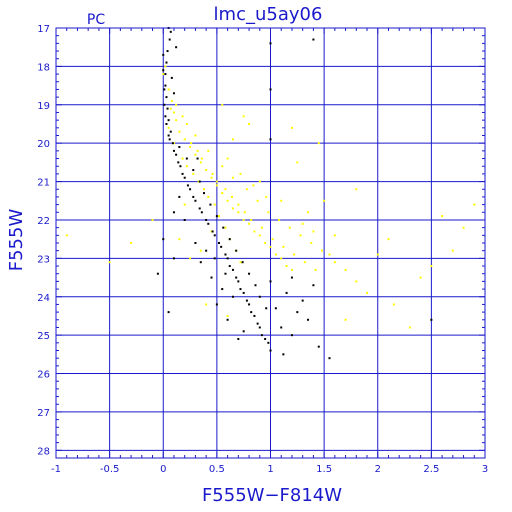 This screenshot has width=512, height=512. I want to click on y-tick-label: 22, so click(43, 221).